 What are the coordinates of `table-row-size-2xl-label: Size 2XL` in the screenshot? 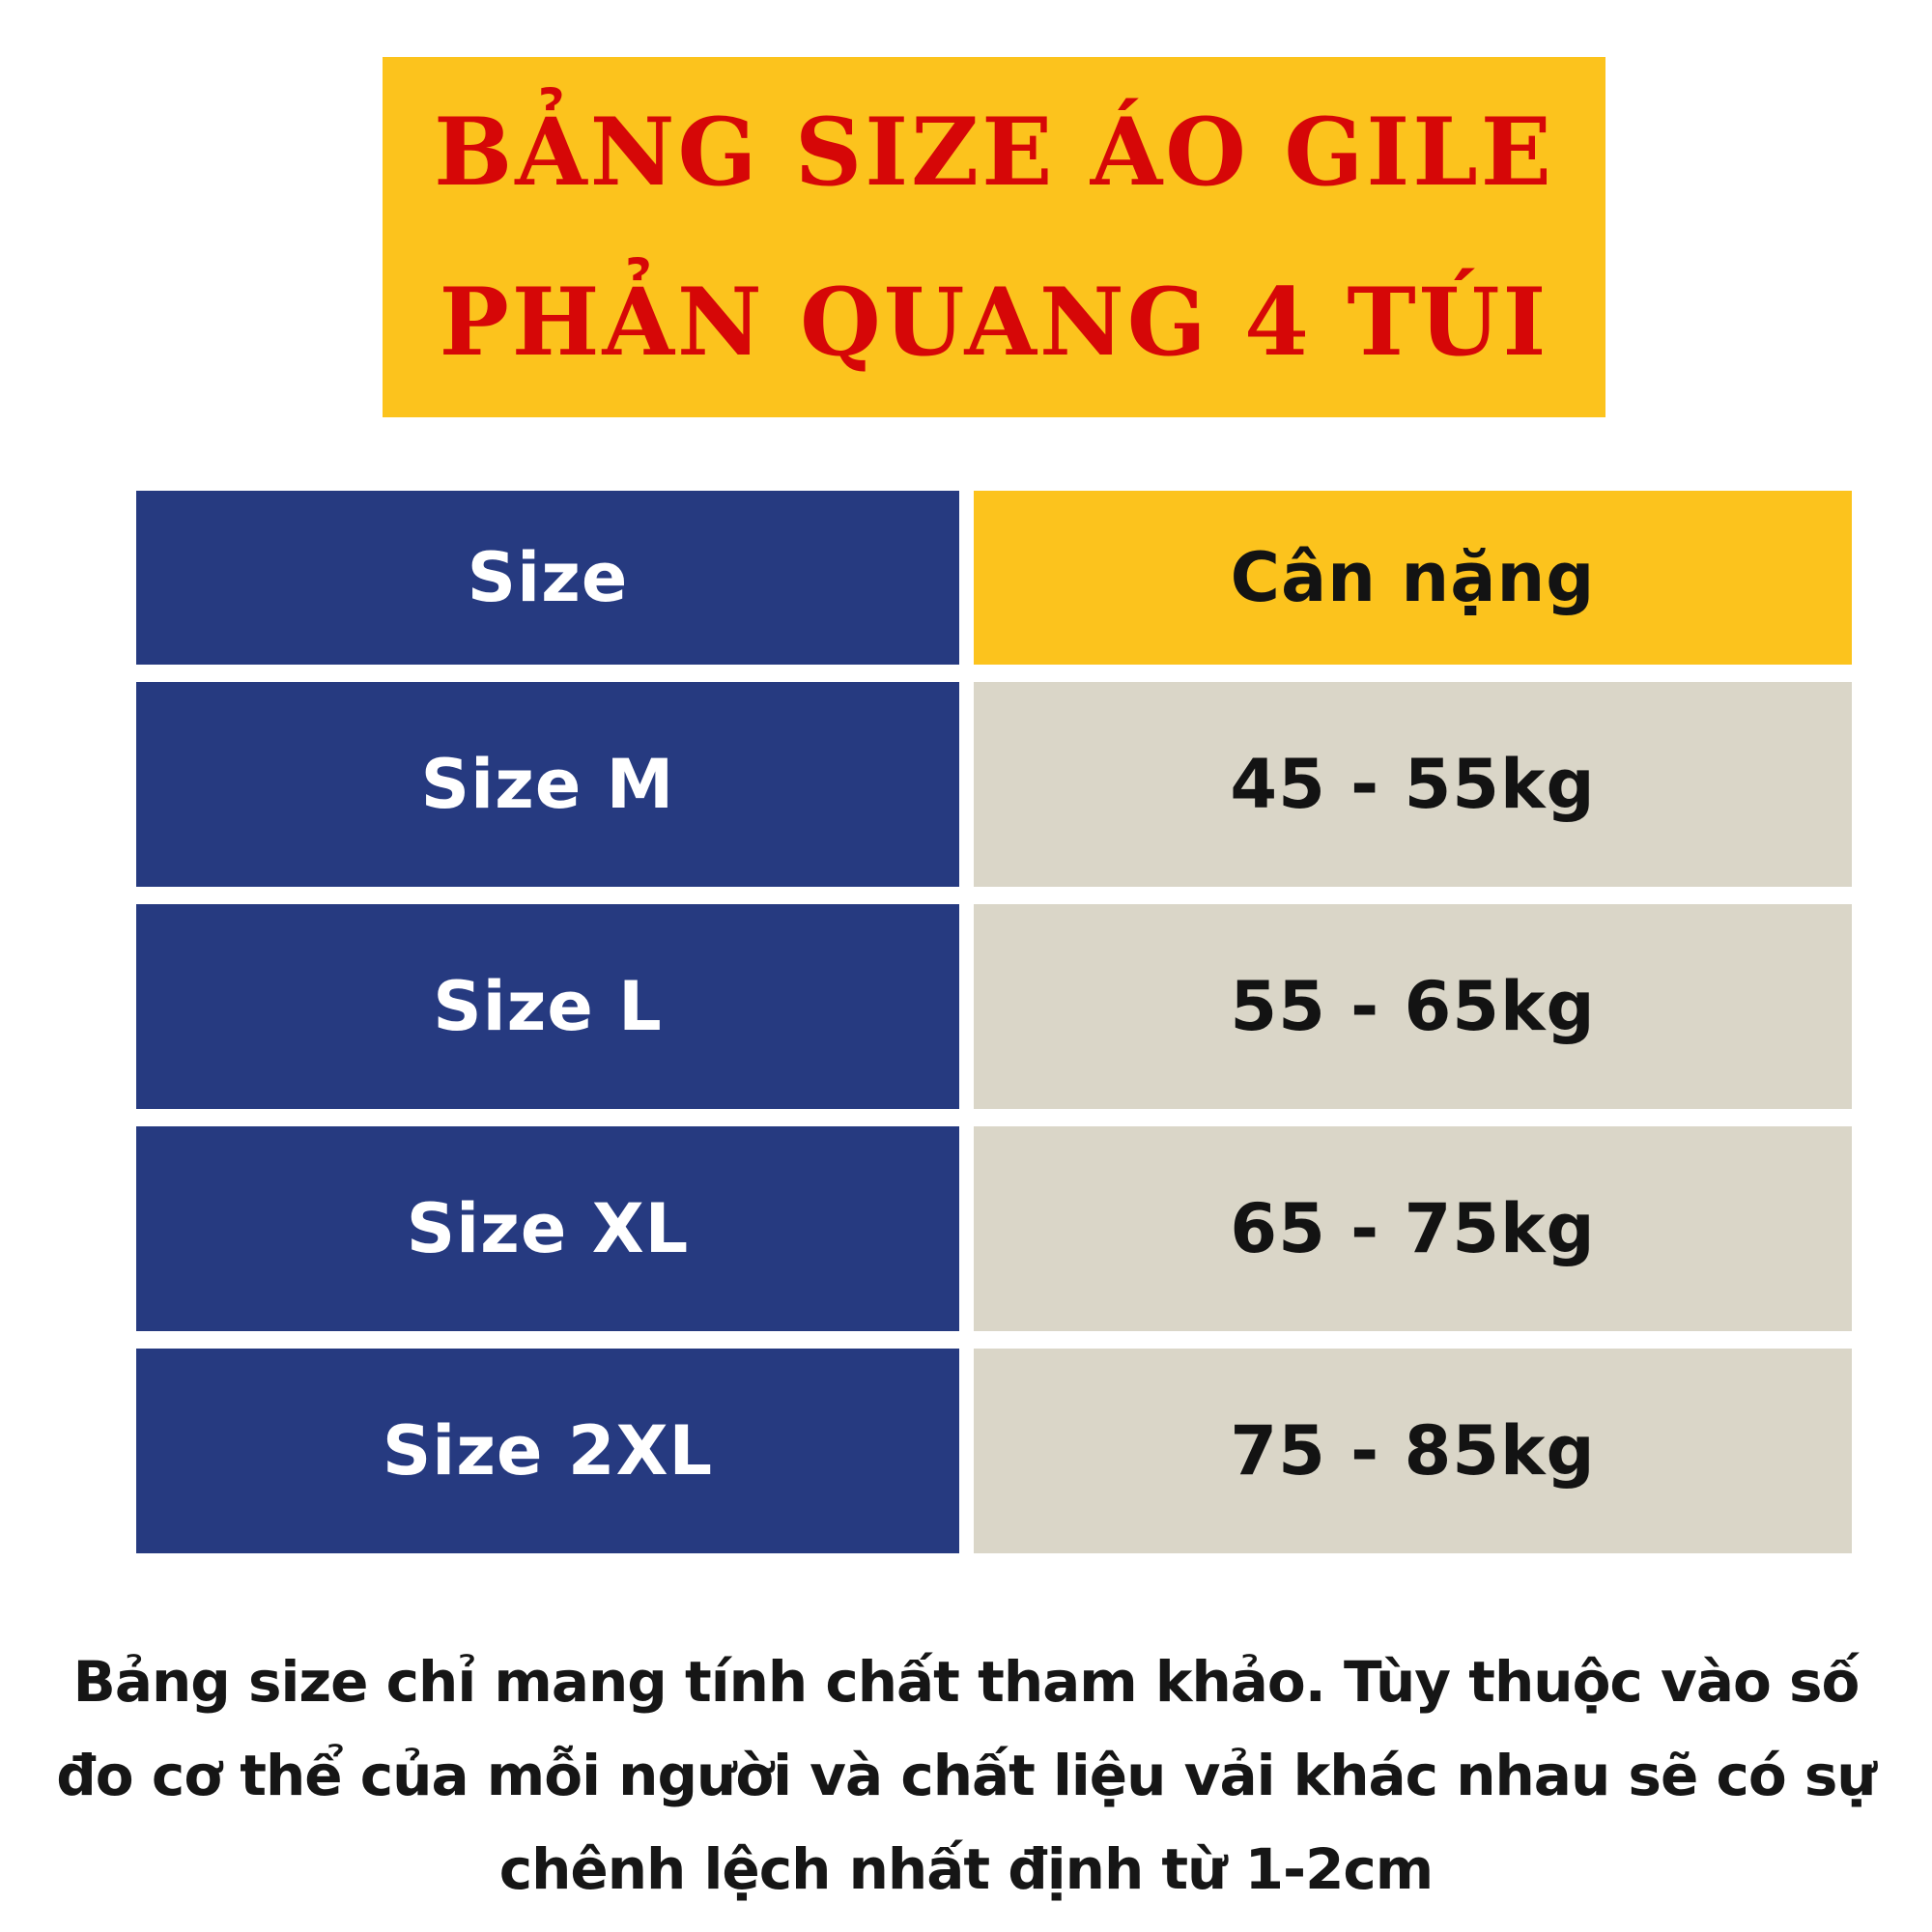 It's located at (547, 1451).